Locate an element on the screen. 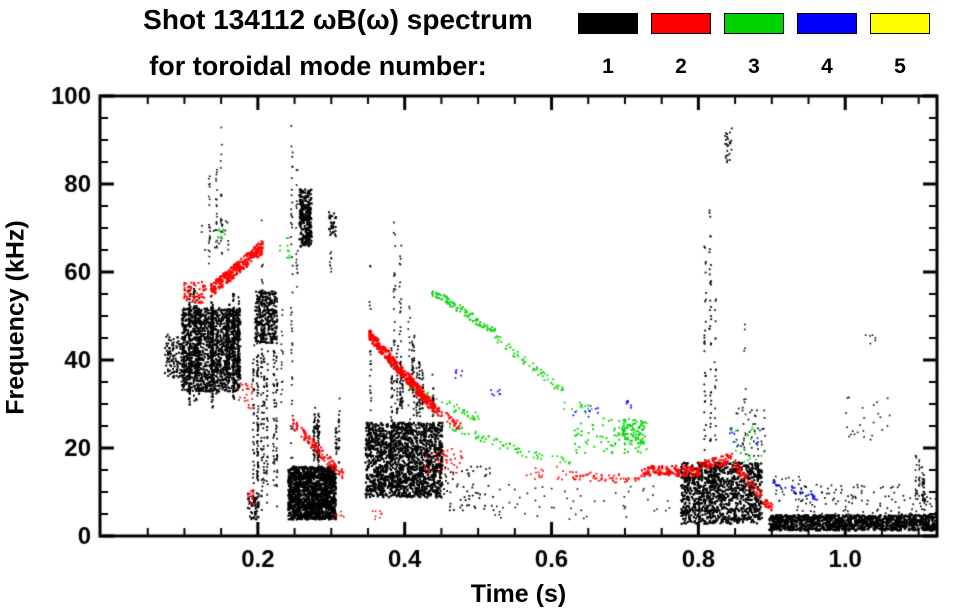 Image resolution: width=963 pixels, height=615 pixels. mode-3-swatch is located at coordinates (754, 23).